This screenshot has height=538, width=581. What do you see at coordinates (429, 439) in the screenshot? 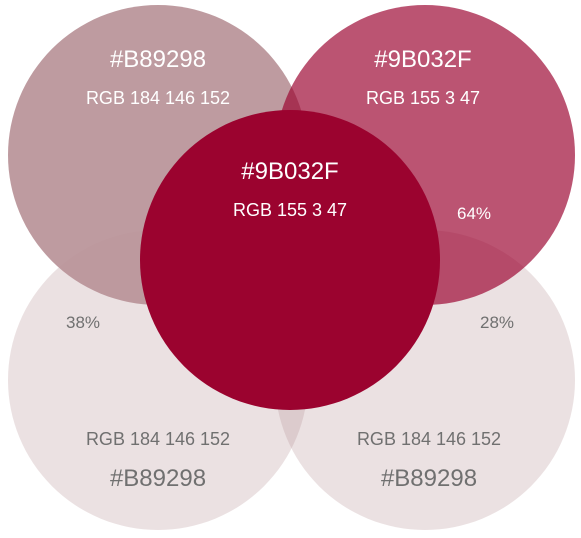
I see `bottom-right-rgb-label: RGB 184 146 152` at bounding box center [429, 439].